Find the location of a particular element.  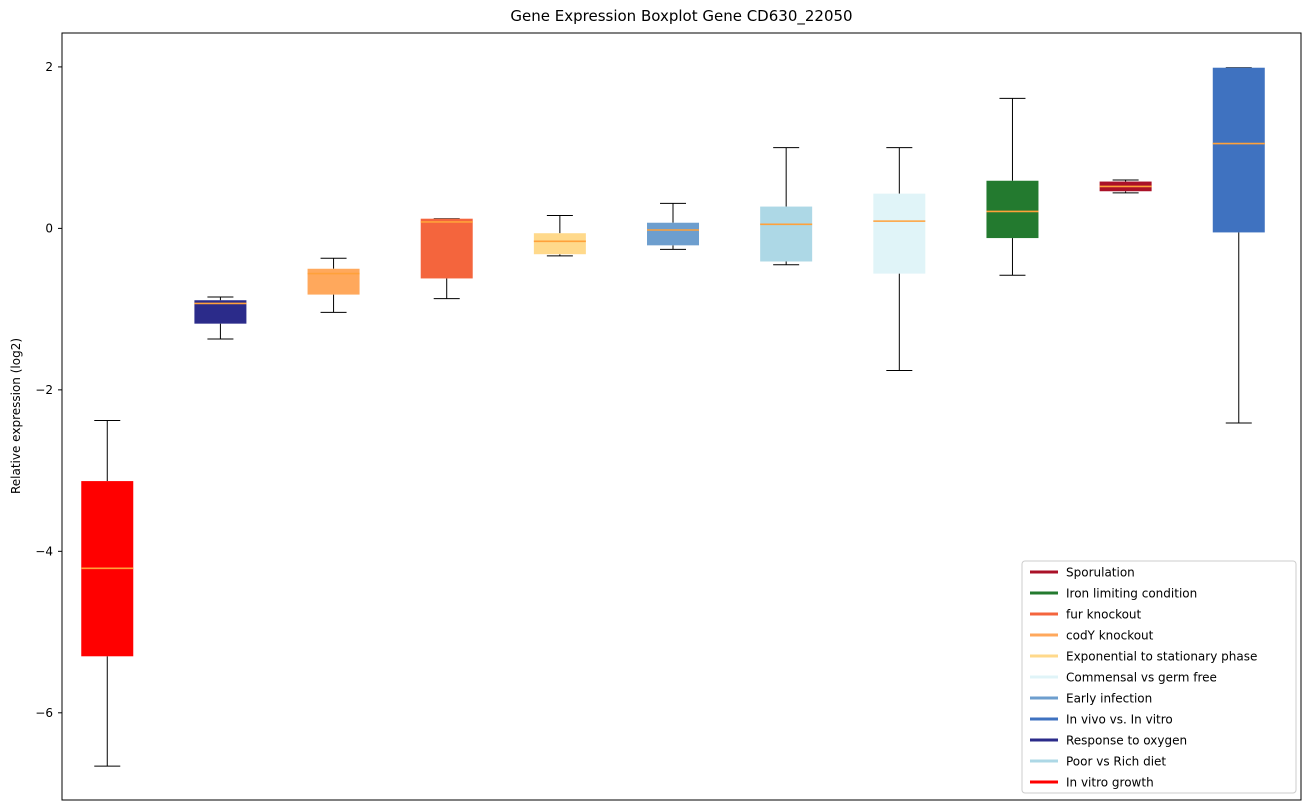

box-group-cody-knockout is located at coordinates (333, 285).